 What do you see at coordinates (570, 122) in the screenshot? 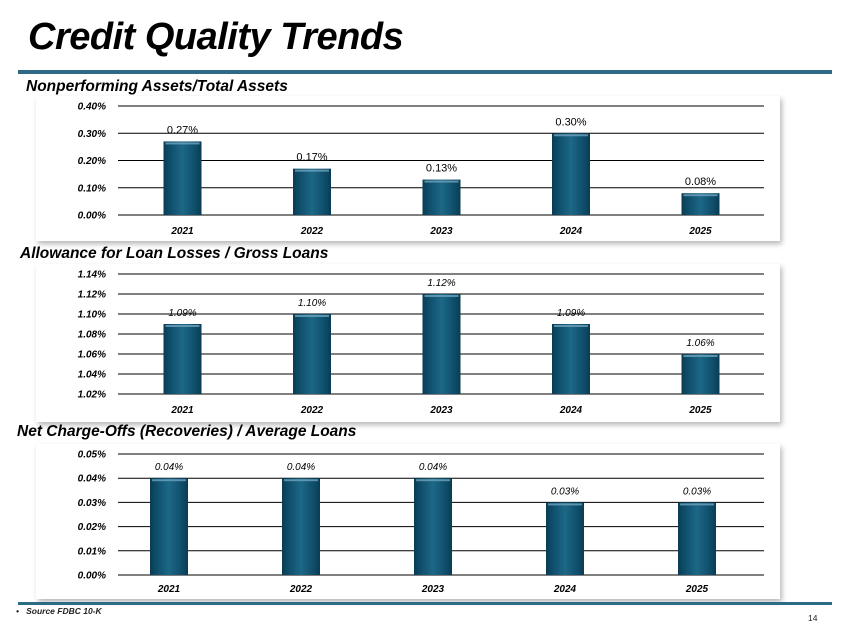
I see `data-label-2024: 0.30%` at bounding box center [570, 122].